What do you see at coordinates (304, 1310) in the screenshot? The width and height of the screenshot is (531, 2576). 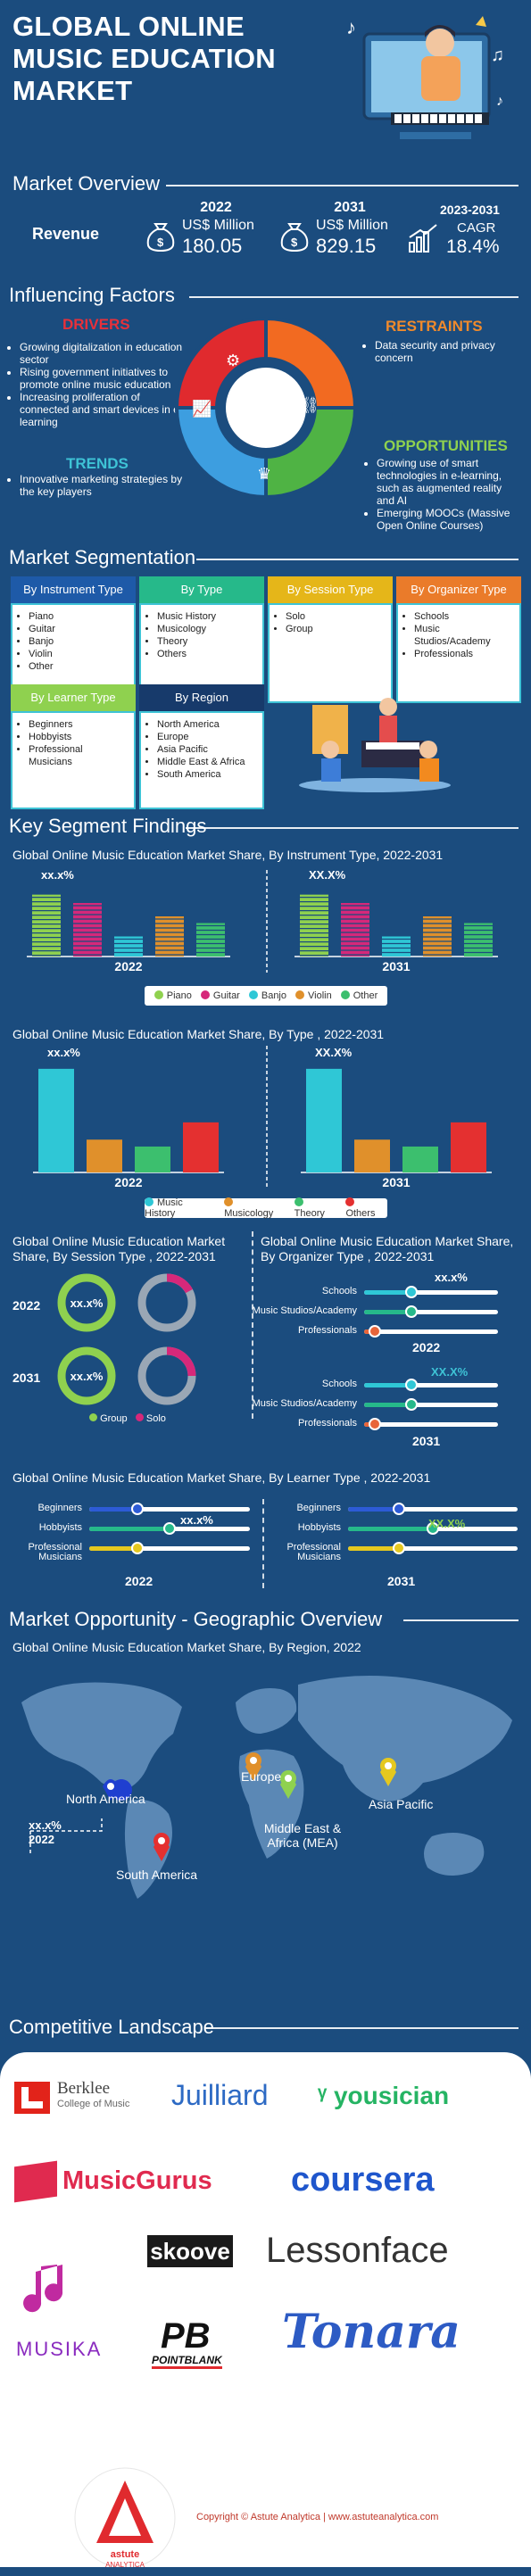 I see `slider-label: Music Studios/Academy` at bounding box center [304, 1310].